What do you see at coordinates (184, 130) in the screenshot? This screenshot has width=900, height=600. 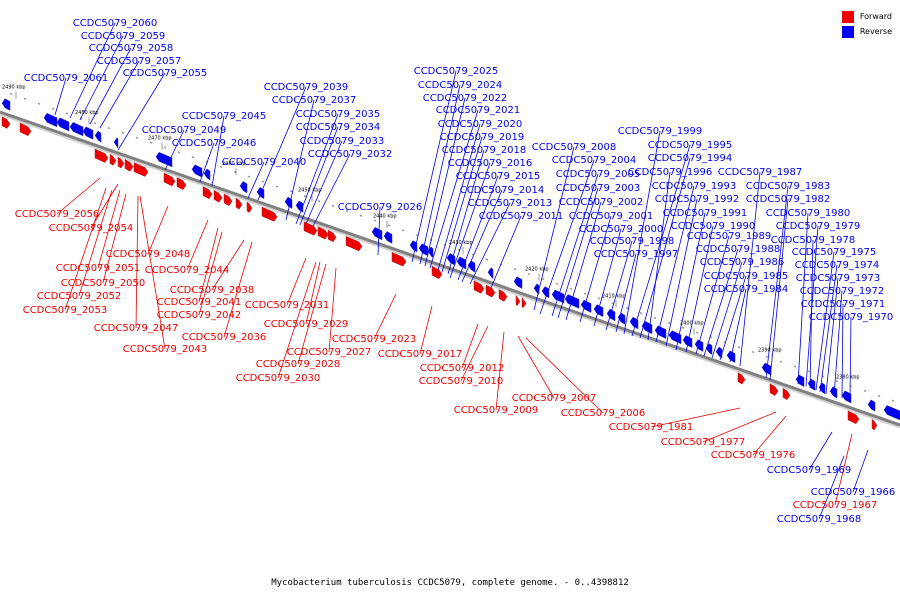 I see `reverse-gene-label: CCDC5079_2049` at bounding box center [184, 130].